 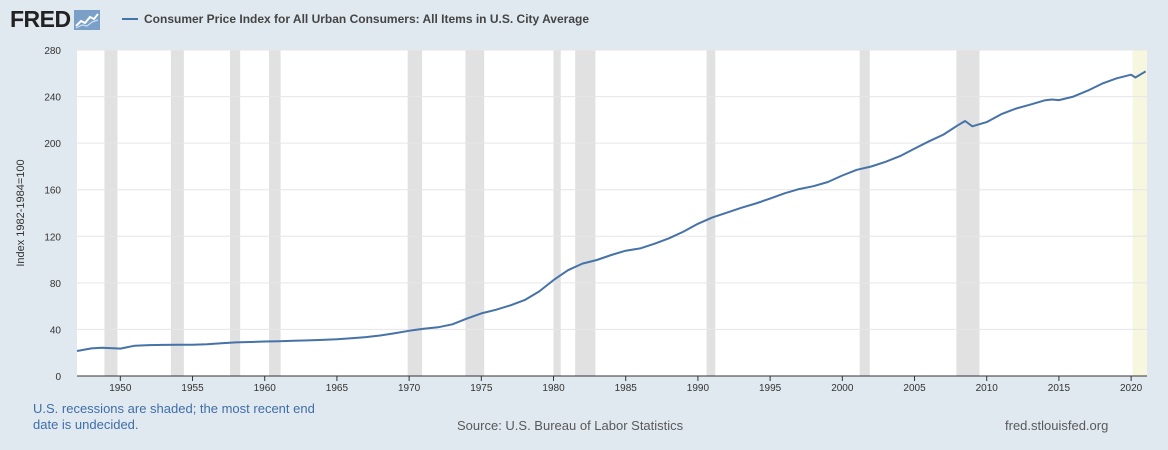 I want to click on x-tick-label: 1970, so click(x=409, y=388).